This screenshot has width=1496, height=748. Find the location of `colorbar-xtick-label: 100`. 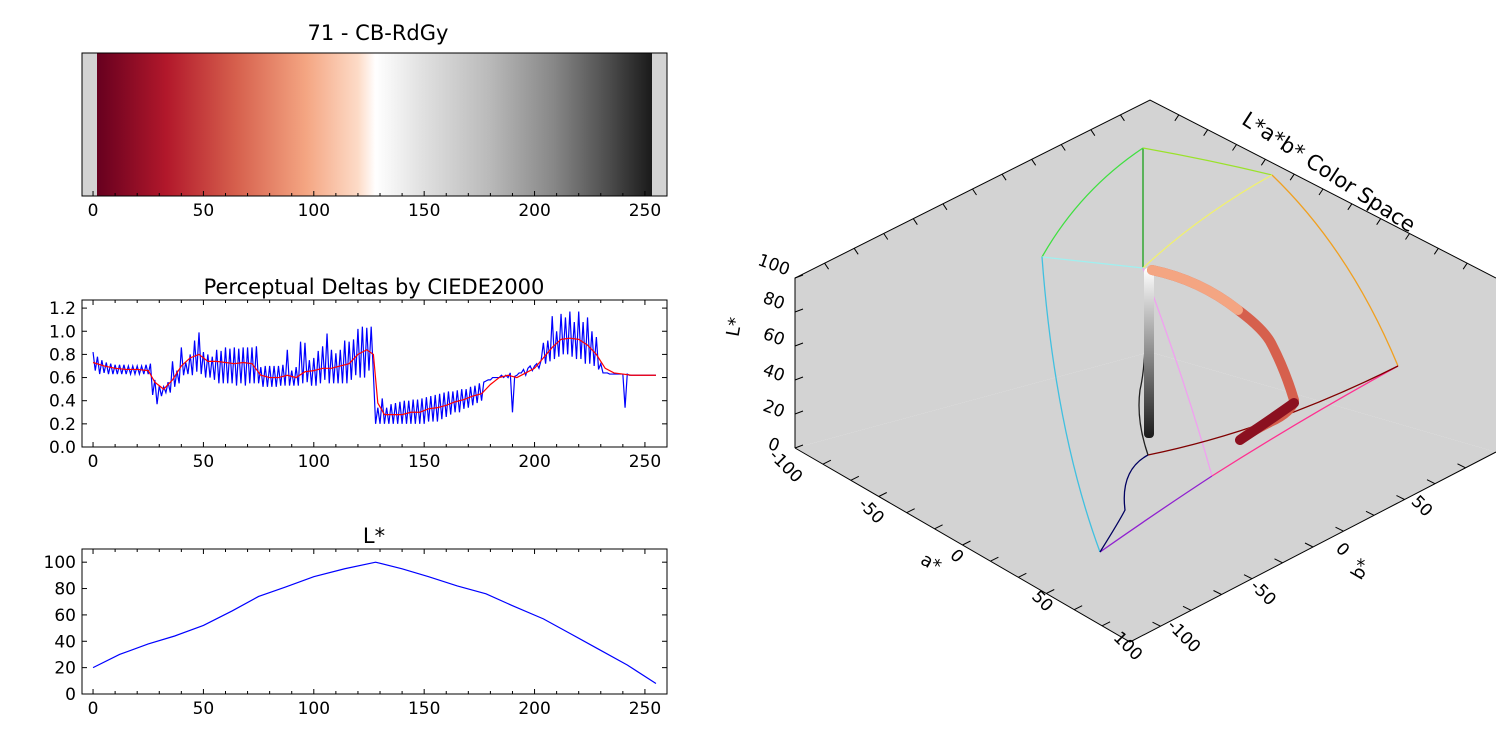

colorbar-xtick-label: 100 is located at coordinates (314, 211).